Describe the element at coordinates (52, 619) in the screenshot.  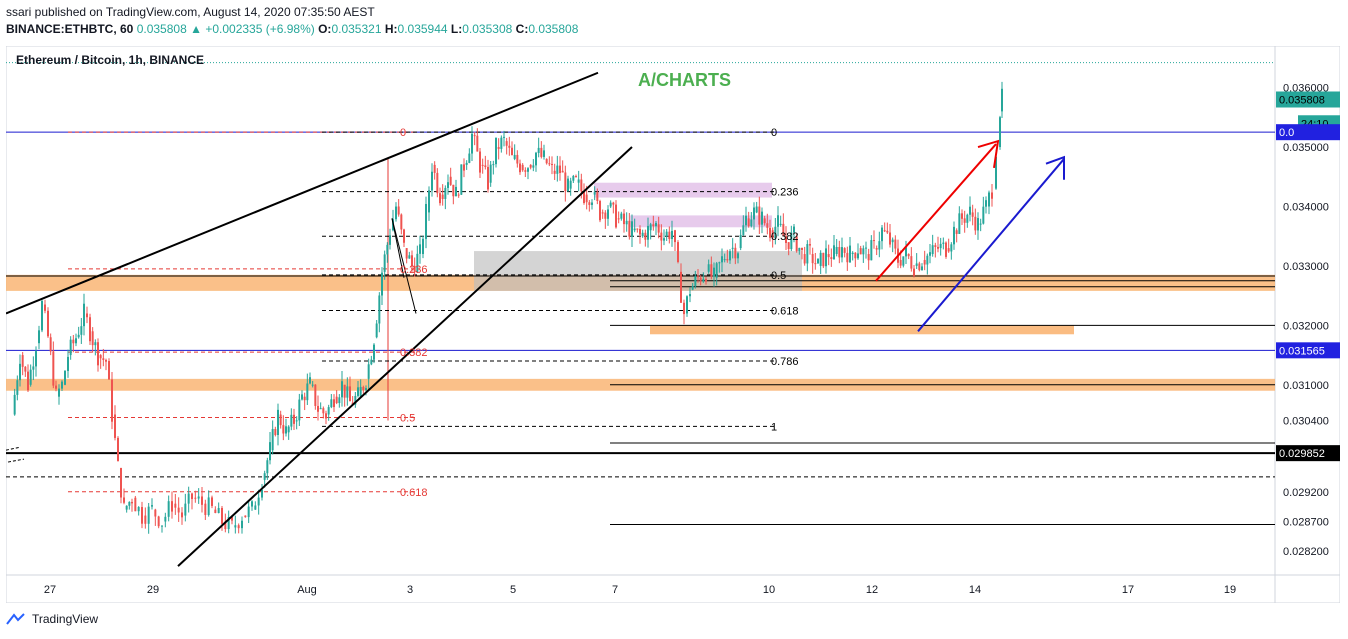
I see `footer: TradingView` at that location.